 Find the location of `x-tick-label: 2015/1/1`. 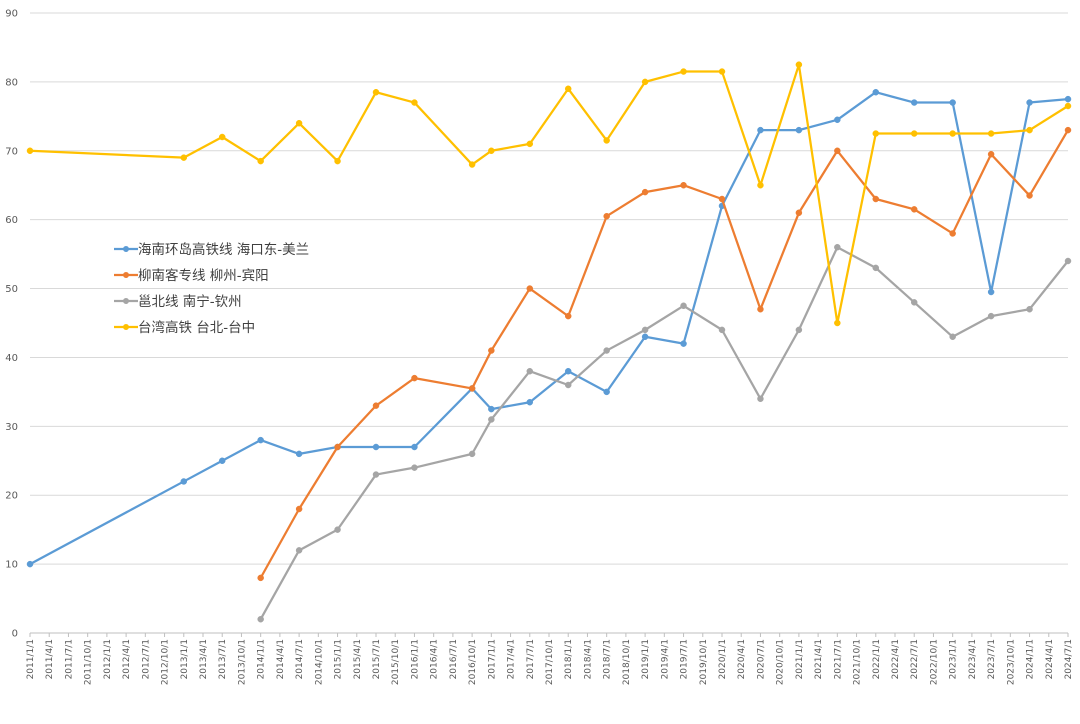

x-tick-label: 2015/1/1 is located at coordinates (339, 659).